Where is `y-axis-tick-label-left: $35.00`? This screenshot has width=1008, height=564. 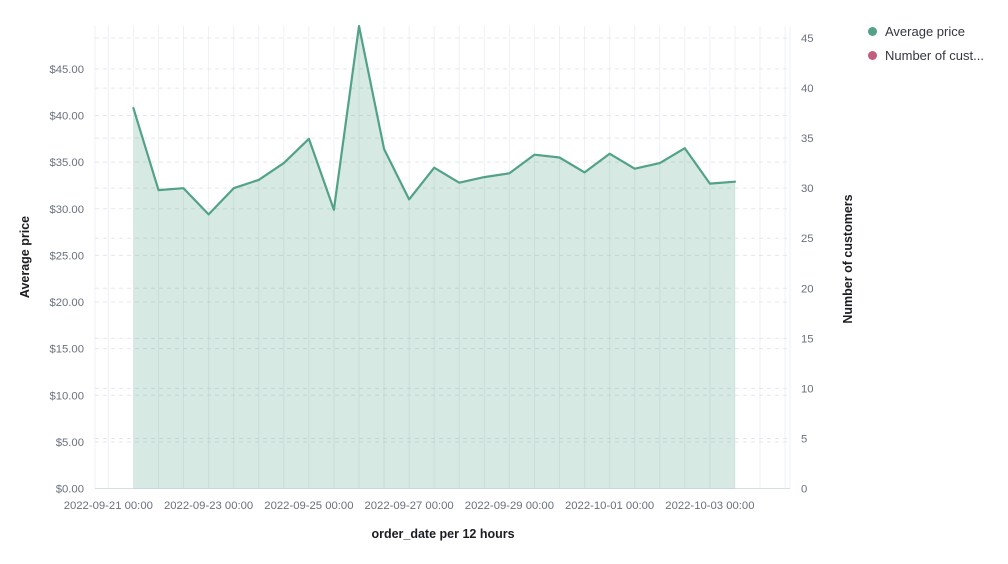
y-axis-tick-label-left: $35.00 is located at coordinates (66, 163).